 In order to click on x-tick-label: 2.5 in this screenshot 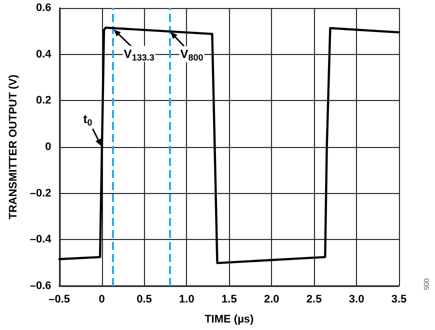, I will do `click(314, 300)`.